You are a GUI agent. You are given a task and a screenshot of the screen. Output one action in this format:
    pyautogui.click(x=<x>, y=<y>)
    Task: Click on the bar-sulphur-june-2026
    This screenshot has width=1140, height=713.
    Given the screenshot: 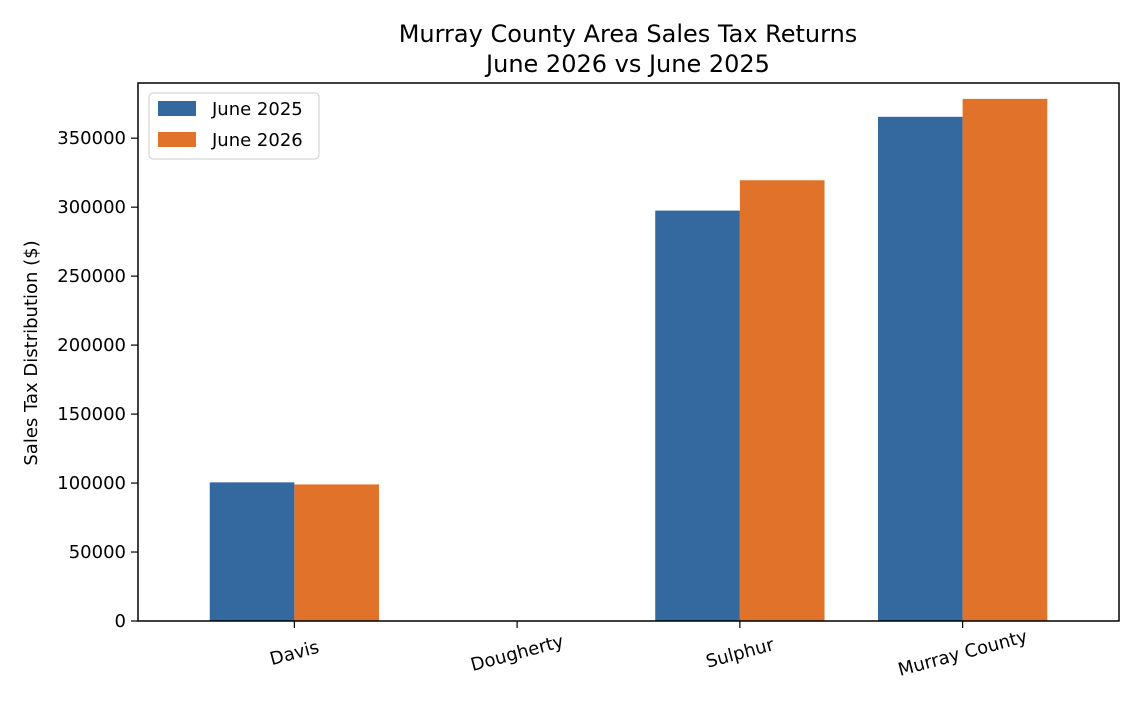 What is the action you would take?
    pyautogui.click(x=782, y=400)
    